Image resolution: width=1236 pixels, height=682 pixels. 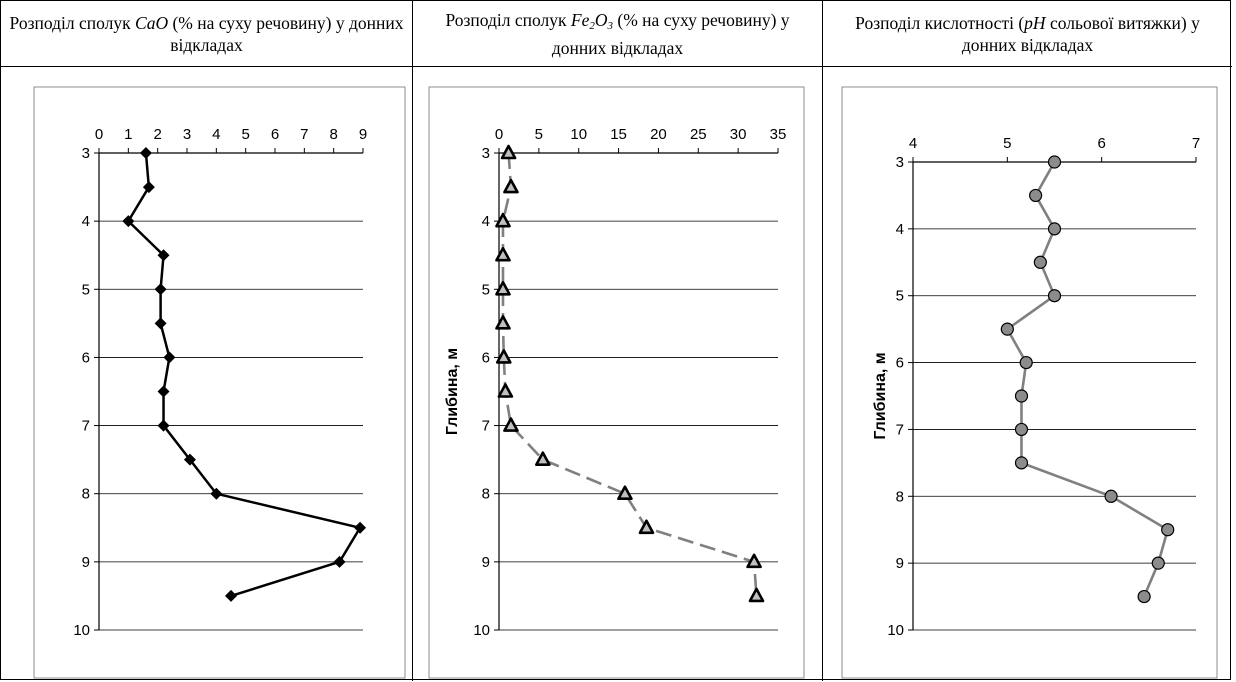 I want to click on x-tick-label: 2, so click(x=157, y=134).